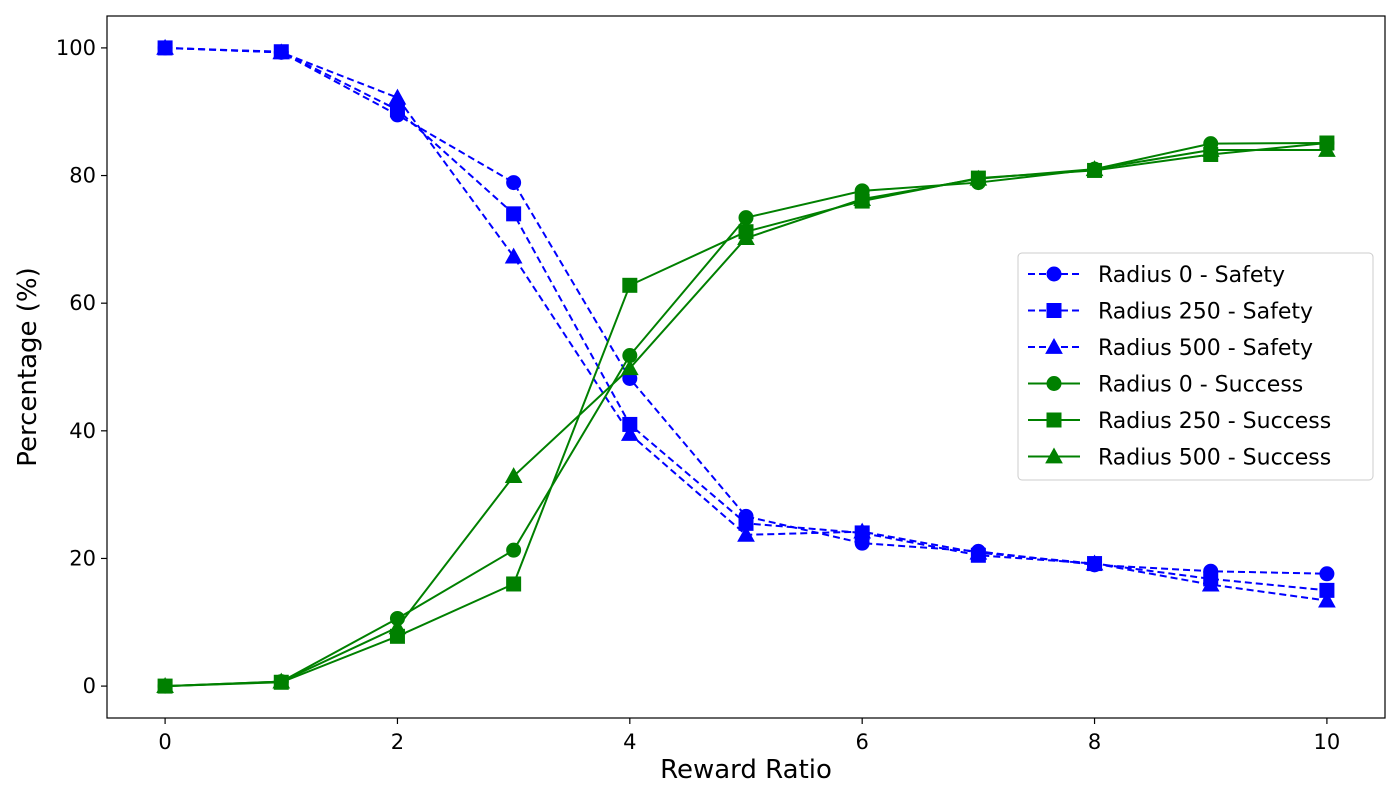 This screenshot has height=800, width=1400. I want to click on legend-item: Radius 0 - Safety, so click(1156, 275).